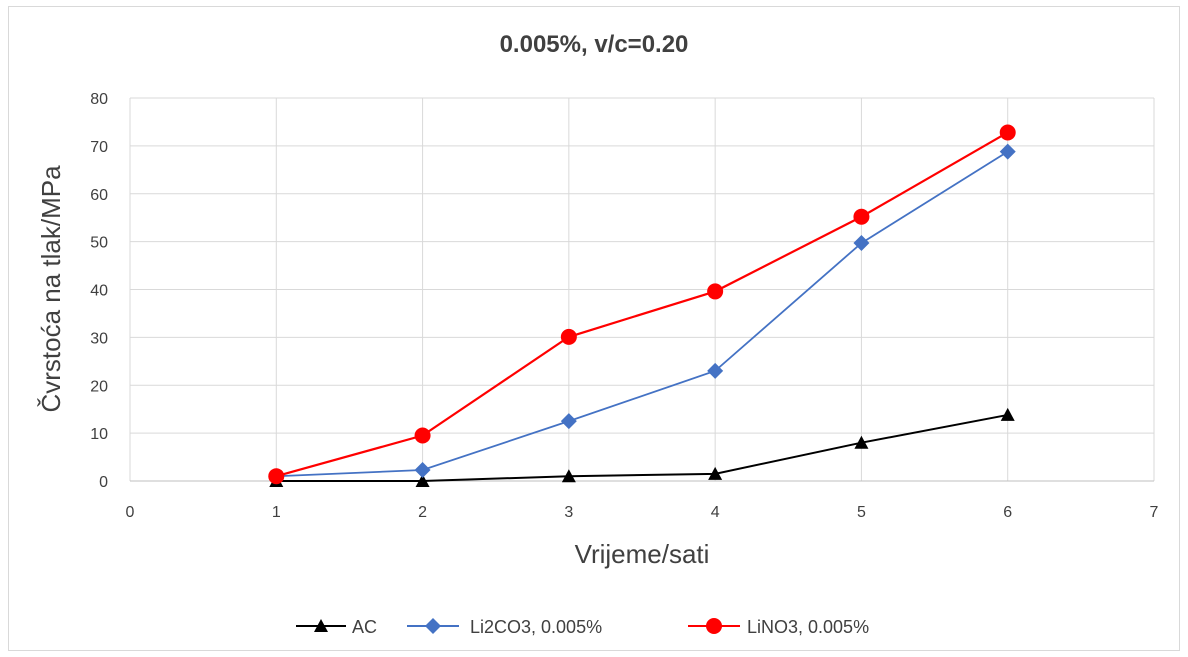 The width and height of the screenshot is (1188, 657). What do you see at coordinates (99, 291) in the screenshot?
I see `y-tick-label: 40` at bounding box center [99, 291].